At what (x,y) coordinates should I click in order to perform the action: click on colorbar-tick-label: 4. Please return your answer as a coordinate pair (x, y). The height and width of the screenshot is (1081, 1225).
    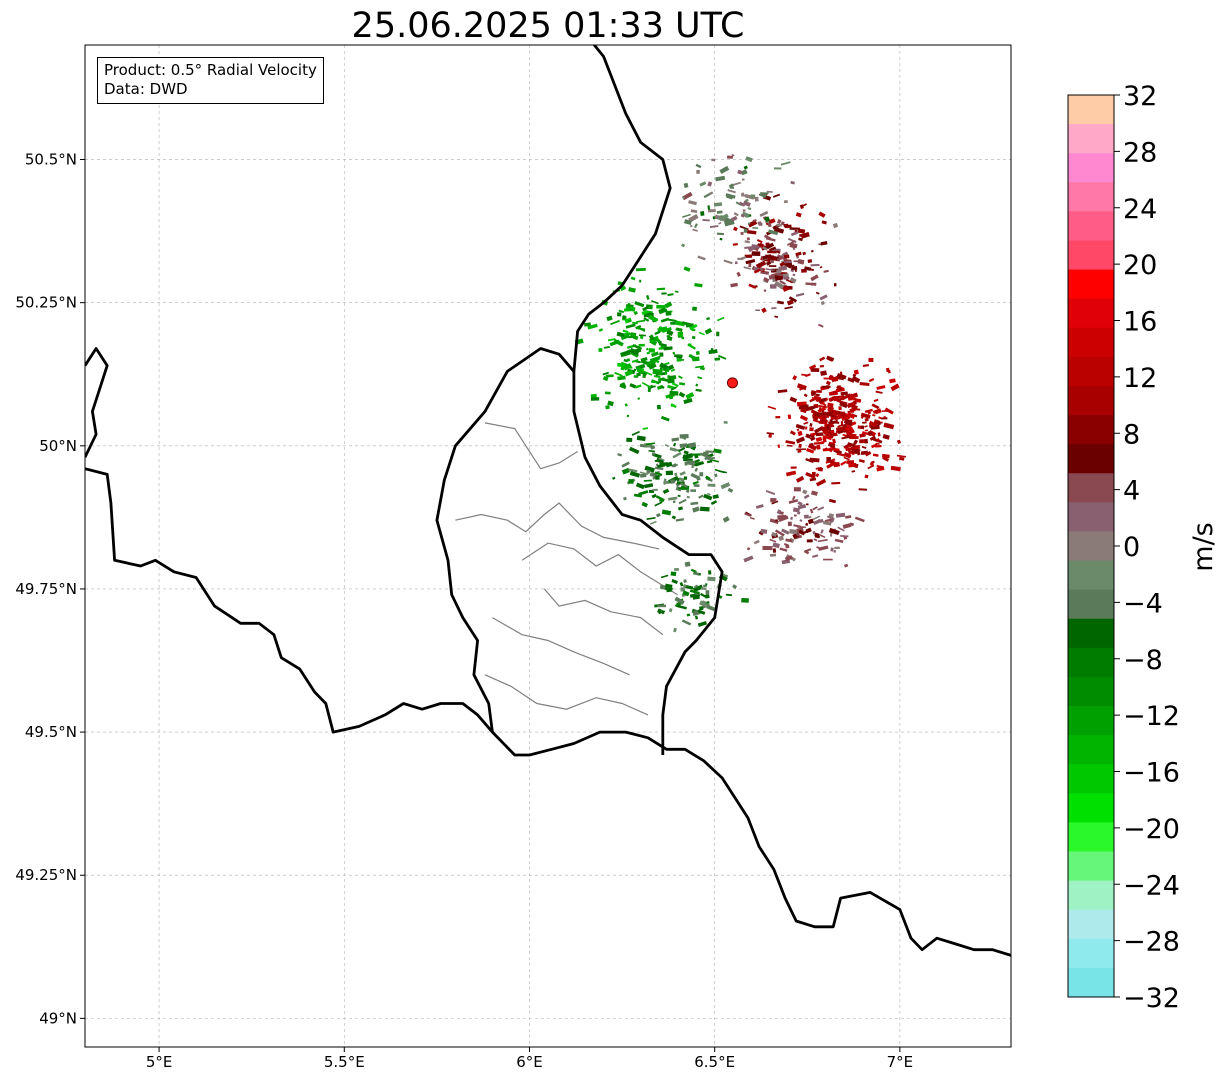
    Looking at the image, I should click on (1131, 491).